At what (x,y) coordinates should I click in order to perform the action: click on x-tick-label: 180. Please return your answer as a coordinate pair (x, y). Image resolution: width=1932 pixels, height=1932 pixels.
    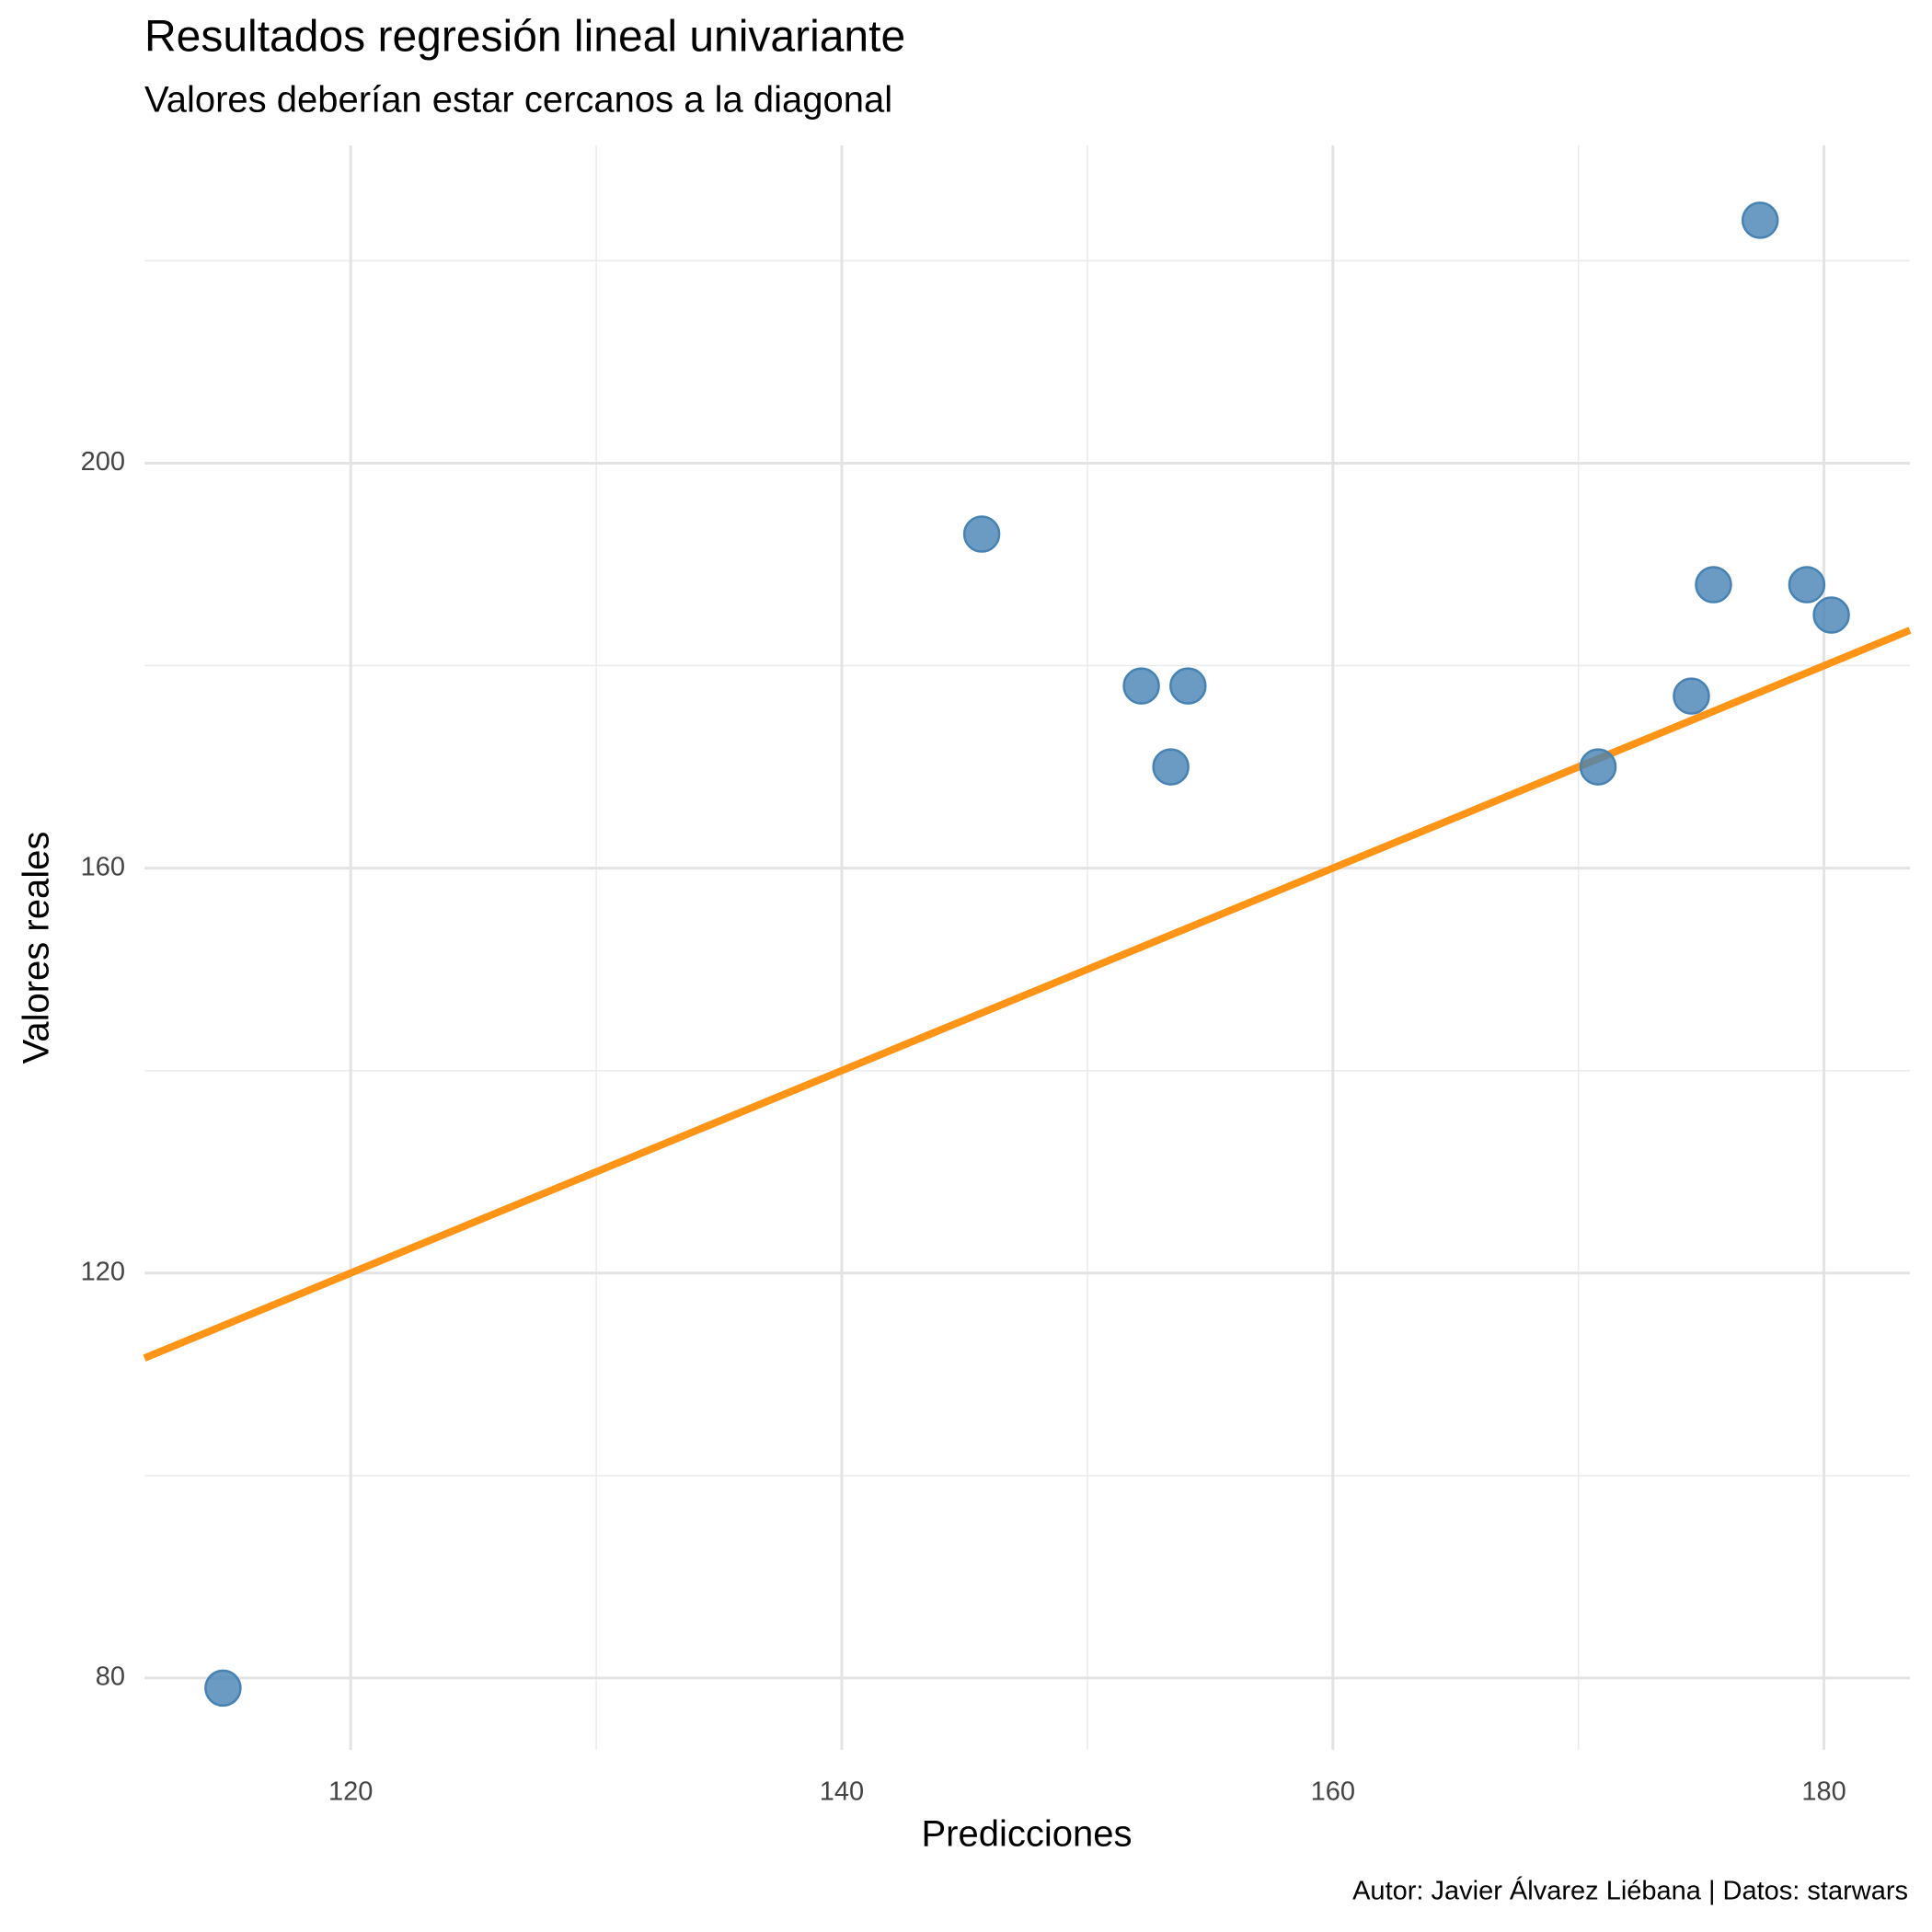
    Looking at the image, I should click on (1823, 1792).